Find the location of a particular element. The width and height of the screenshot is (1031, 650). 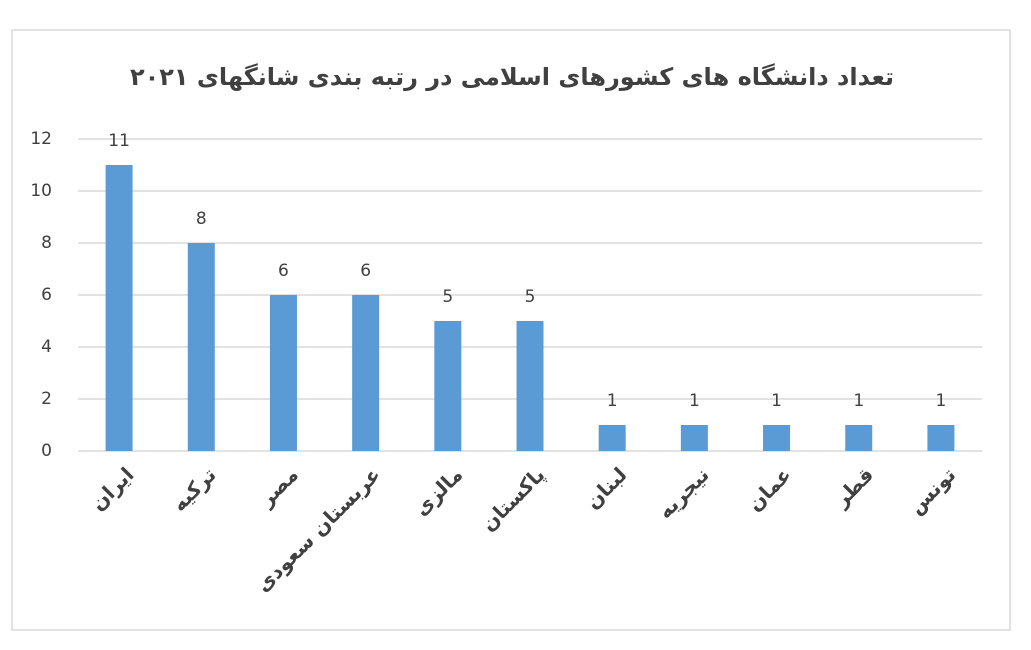

y-tick-label: 12 is located at coordinates (41, 139).